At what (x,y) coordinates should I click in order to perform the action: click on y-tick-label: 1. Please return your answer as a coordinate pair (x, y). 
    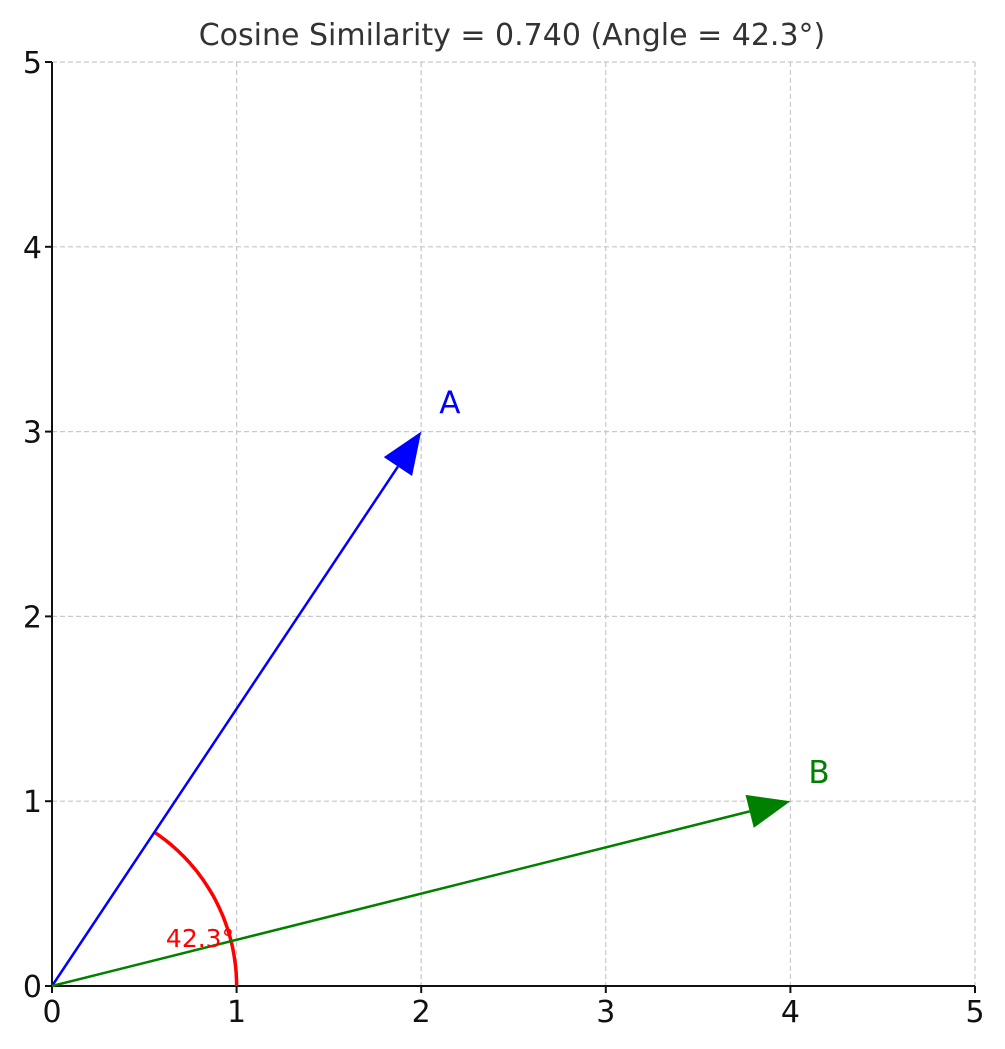
    Looking at the image, I should click on (32, 802).